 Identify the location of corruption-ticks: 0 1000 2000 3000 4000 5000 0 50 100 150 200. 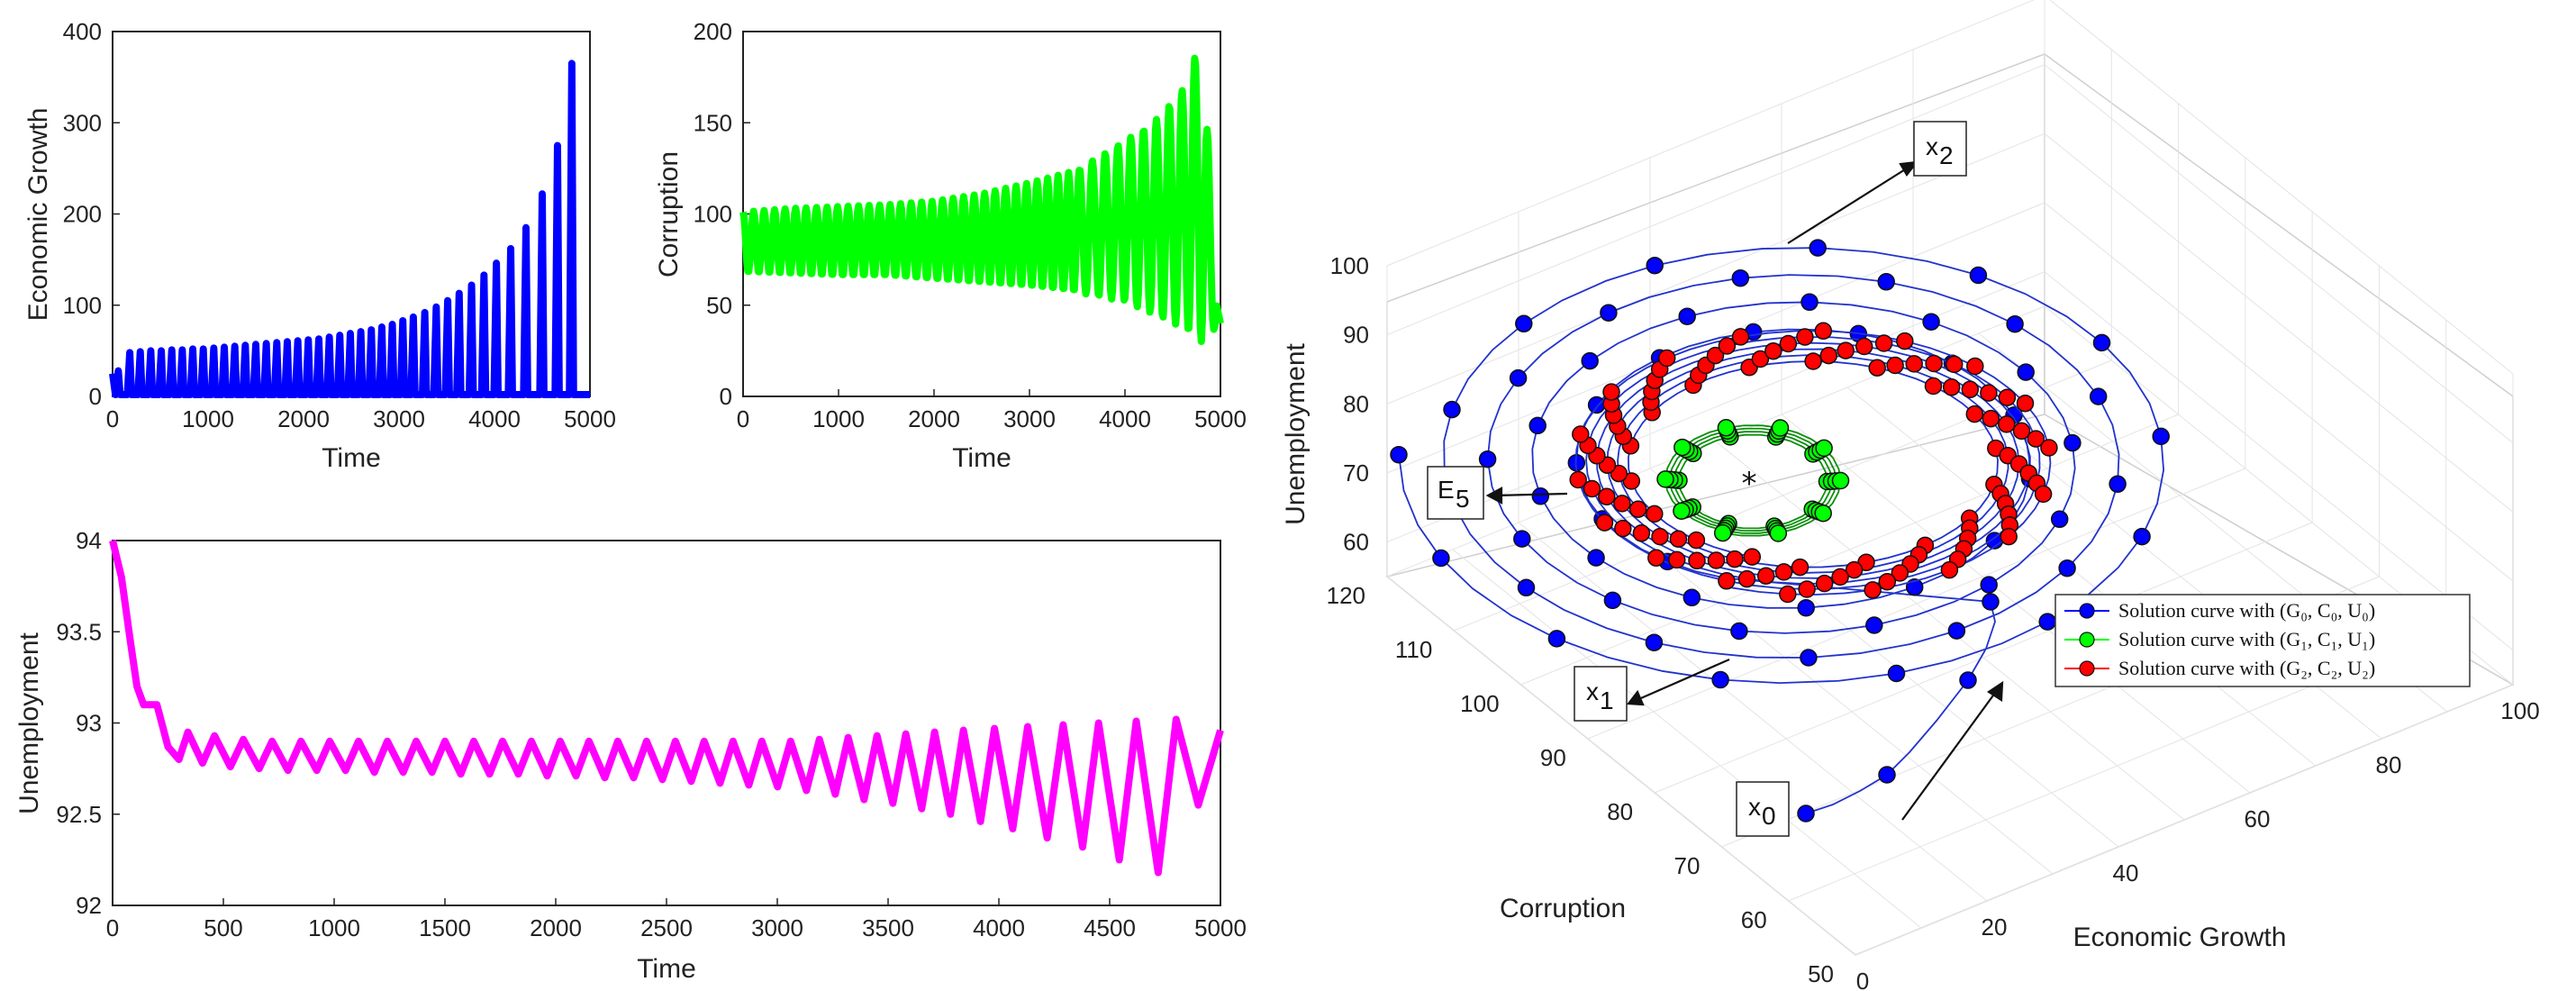
(970, 225).